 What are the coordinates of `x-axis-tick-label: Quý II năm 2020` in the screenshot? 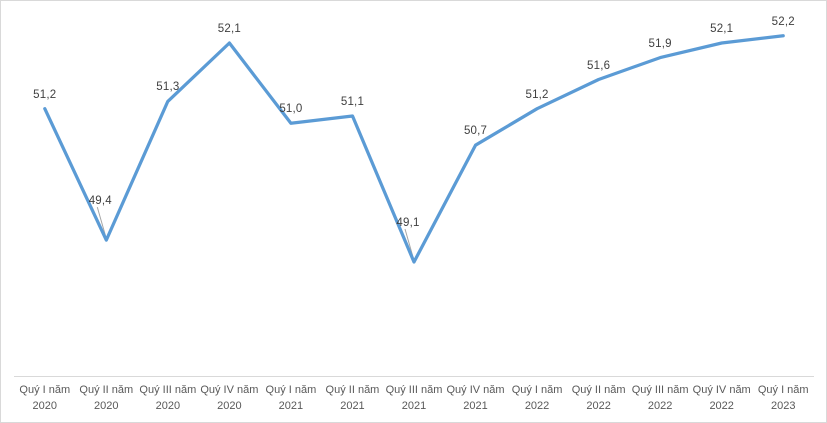 It's located at (106, 398).